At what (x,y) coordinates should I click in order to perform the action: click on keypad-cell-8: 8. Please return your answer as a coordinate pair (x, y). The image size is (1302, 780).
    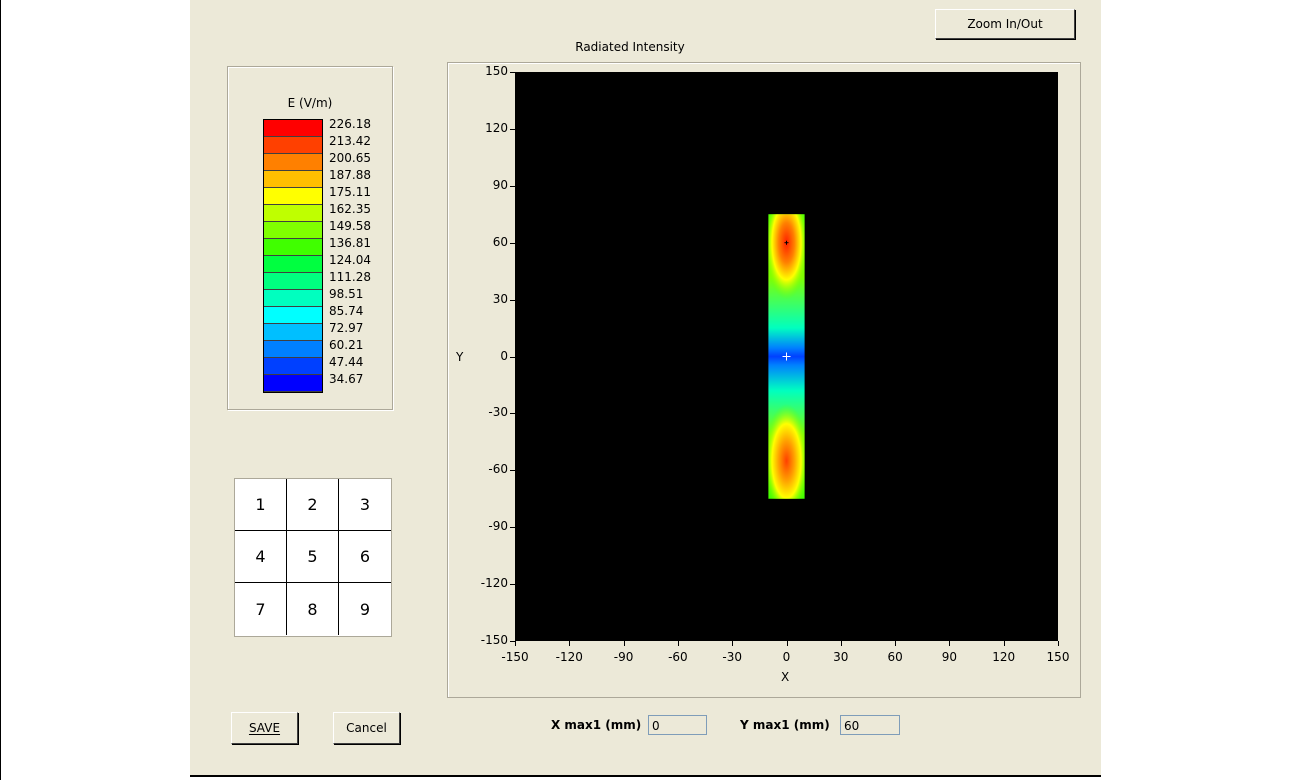
    Looking at the image, I should click on (313, 609).